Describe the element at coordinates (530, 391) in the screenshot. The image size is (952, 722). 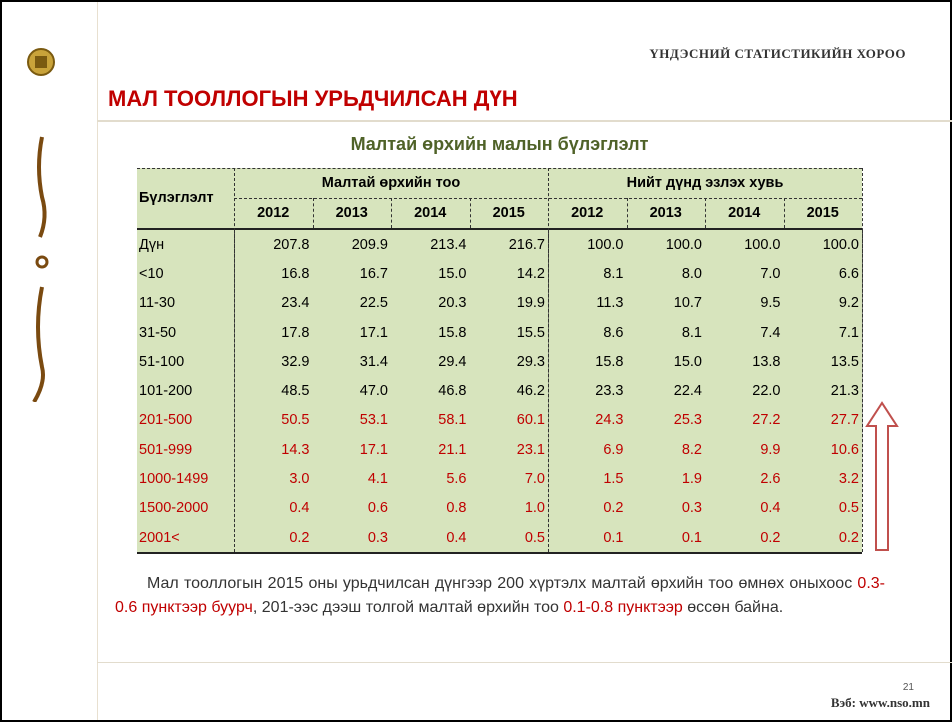
I see `cell-value: 46.2` at that location.